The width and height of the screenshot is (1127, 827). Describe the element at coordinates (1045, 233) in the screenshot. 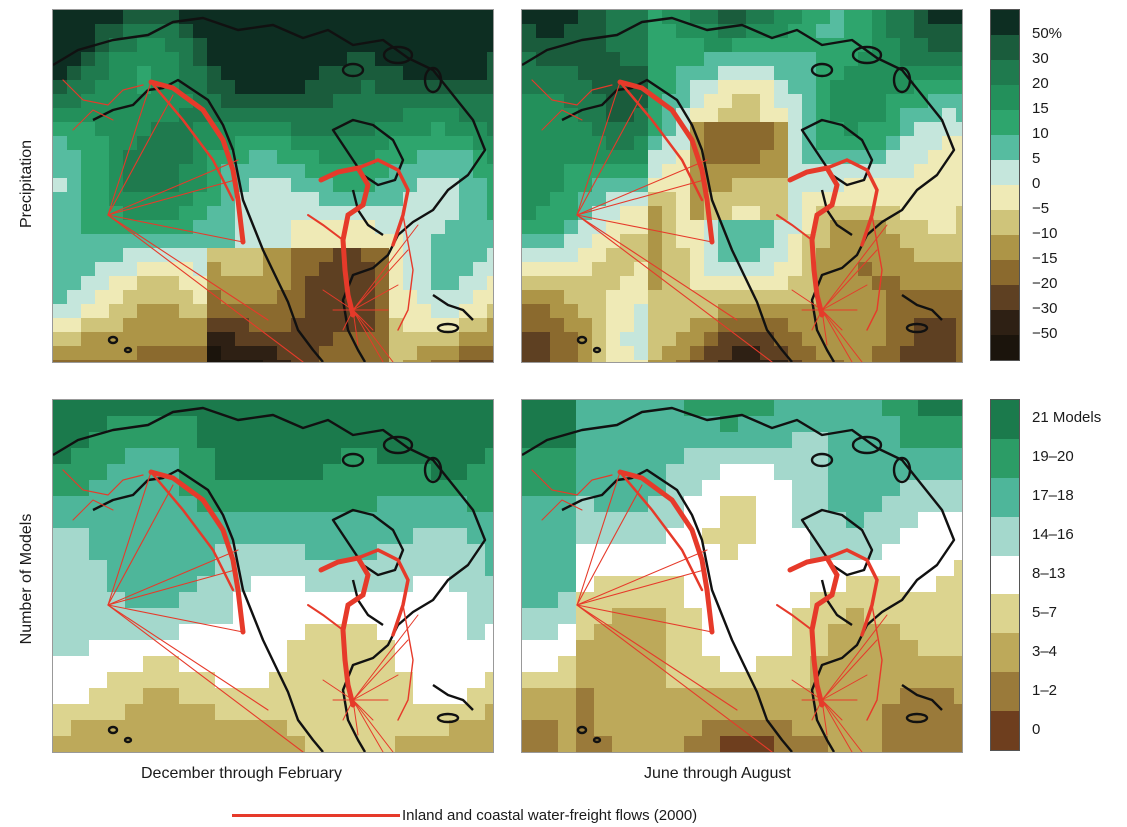

I see `precip-label: −10` at that location.